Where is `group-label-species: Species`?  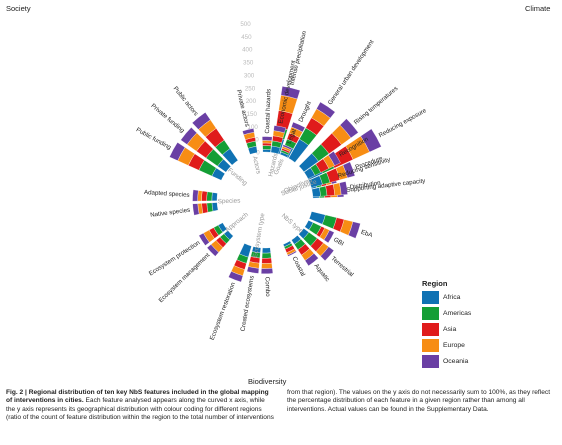
group-label-species: Species is located at coordinates (229, 202).